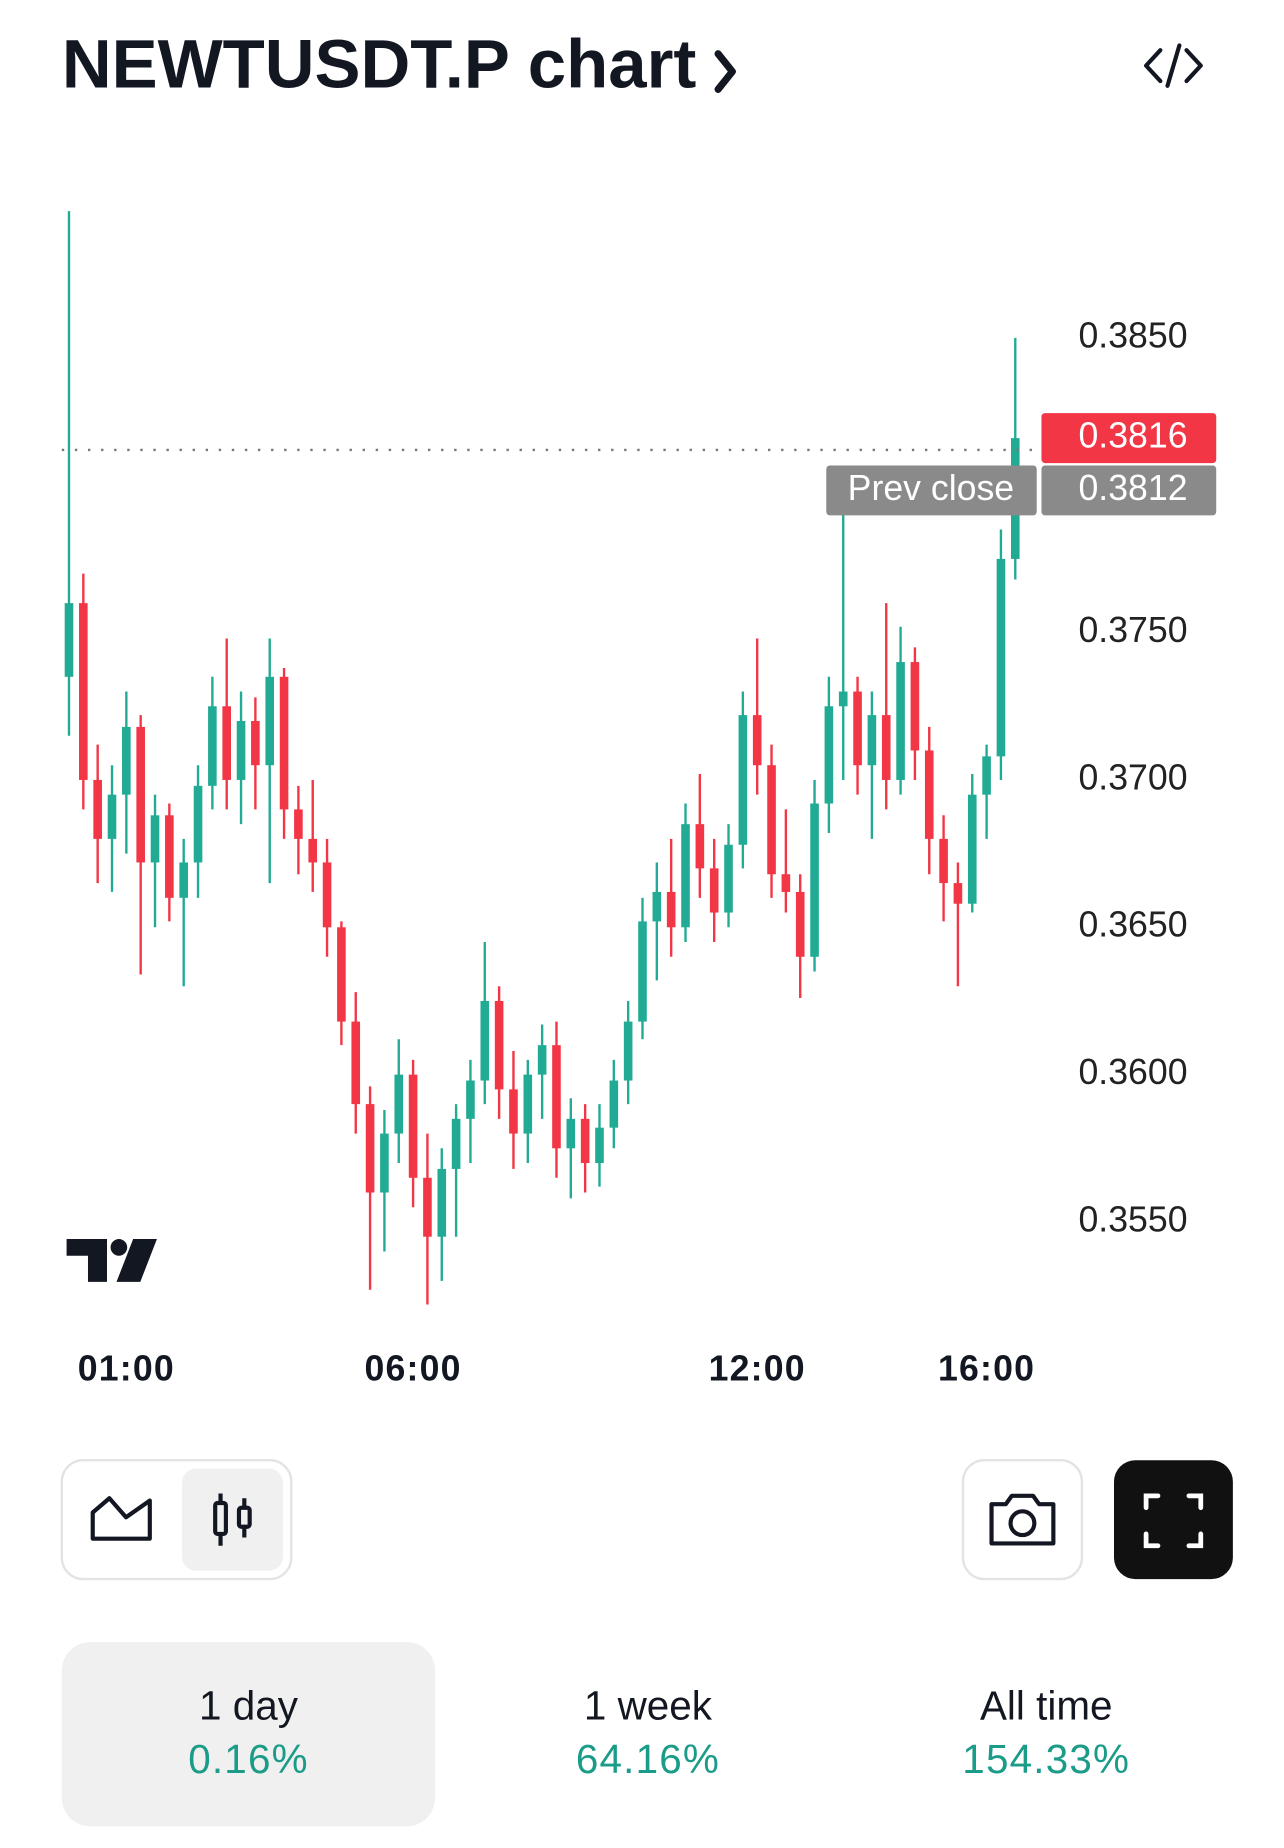 This screenshot has height=1848, width=1284. Describe the element at coordinates (121, 1518) in the screenshot. I see `line-chart-button` at that location.